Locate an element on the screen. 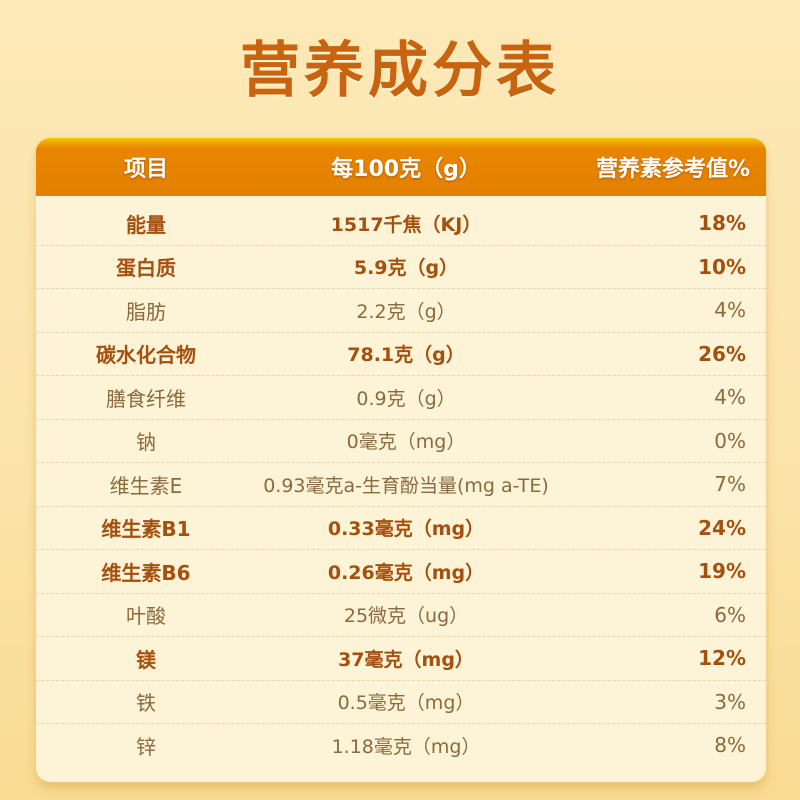 This screenshot has width=800, height=800. nutrient-amount: 0毫克（mg） is located at coordinates (406, 442).